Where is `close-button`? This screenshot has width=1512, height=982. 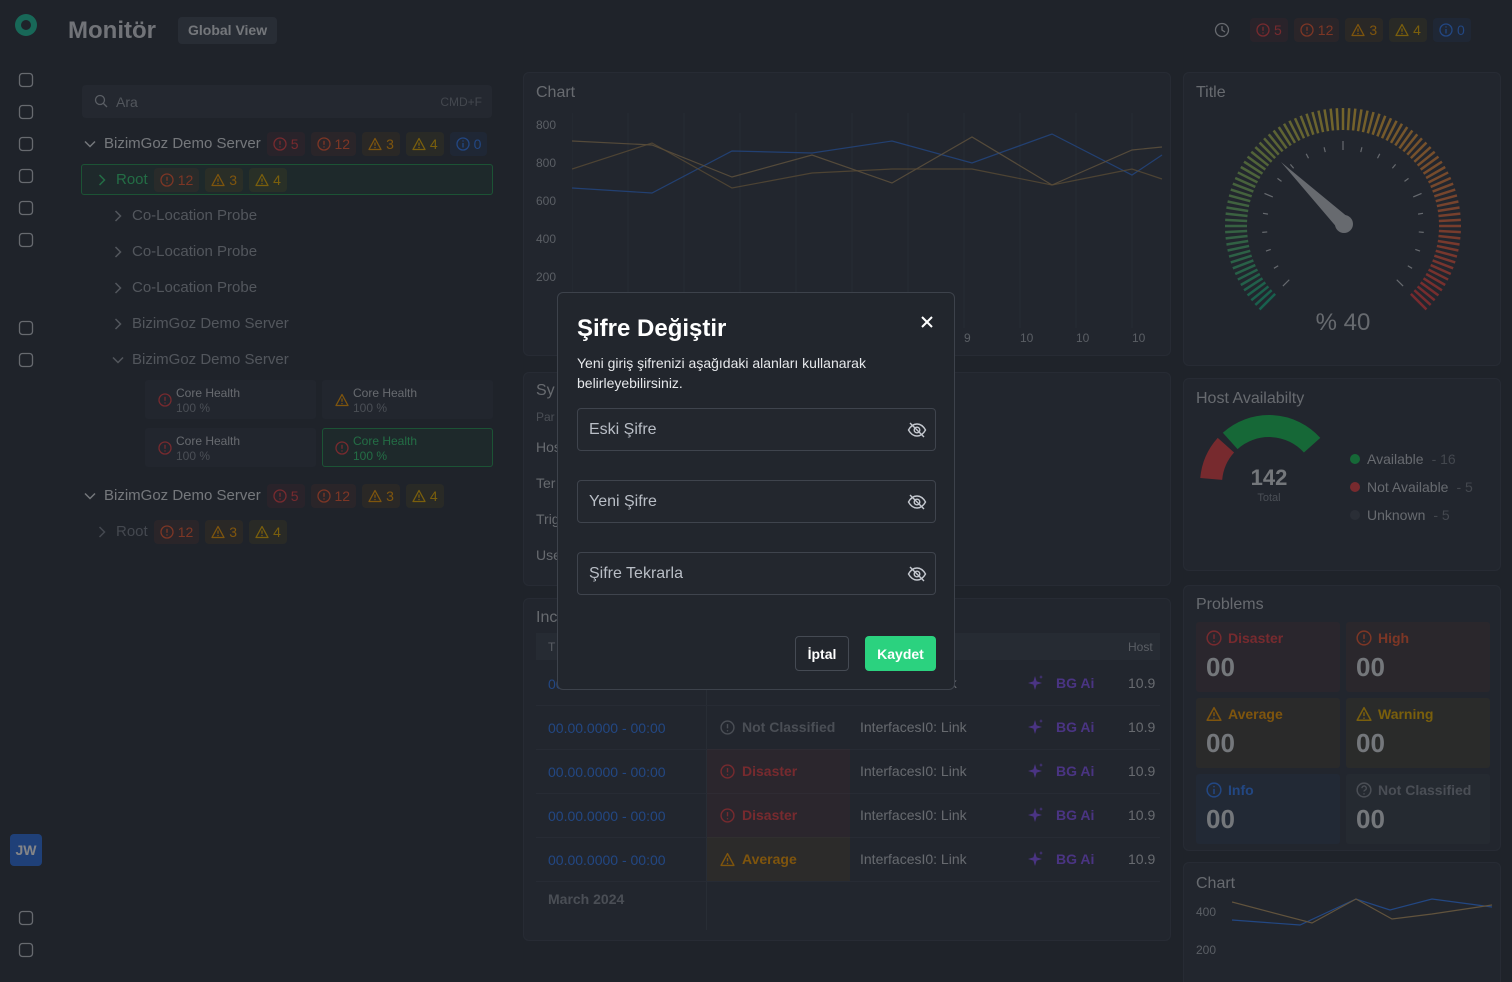
close-button is located at coordinates (927, 322).